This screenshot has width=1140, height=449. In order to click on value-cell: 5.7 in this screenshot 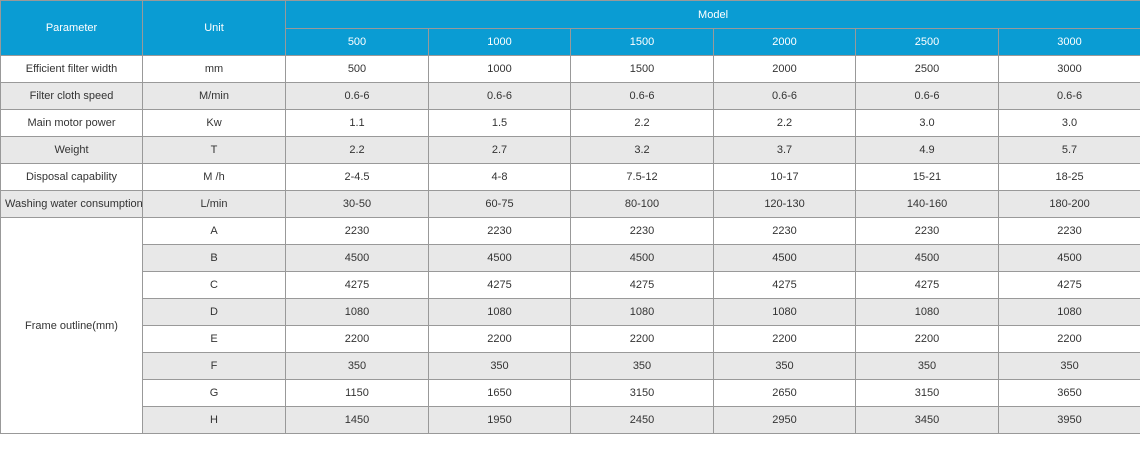, I will do `click(1068, 150)`.